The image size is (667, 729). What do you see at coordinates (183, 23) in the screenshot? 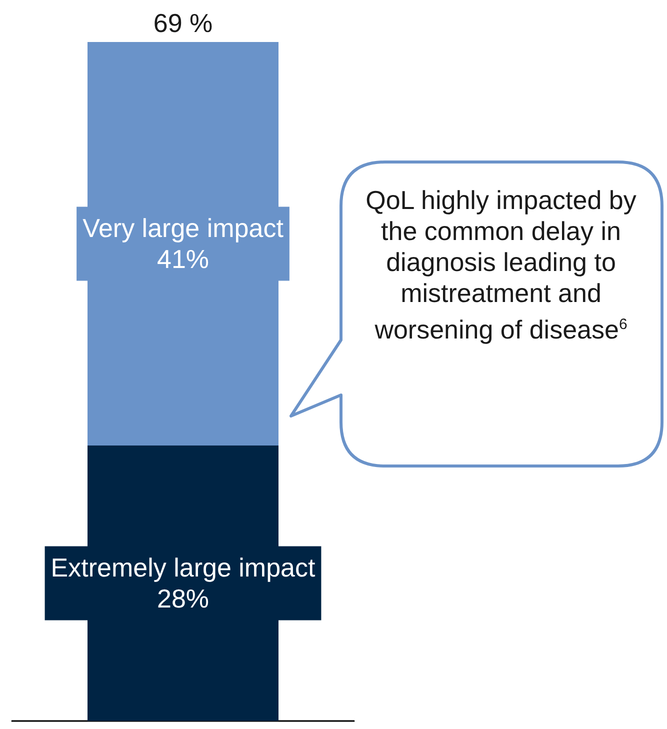
I see `total-label: 69 %` at bounding box center [183, 23].